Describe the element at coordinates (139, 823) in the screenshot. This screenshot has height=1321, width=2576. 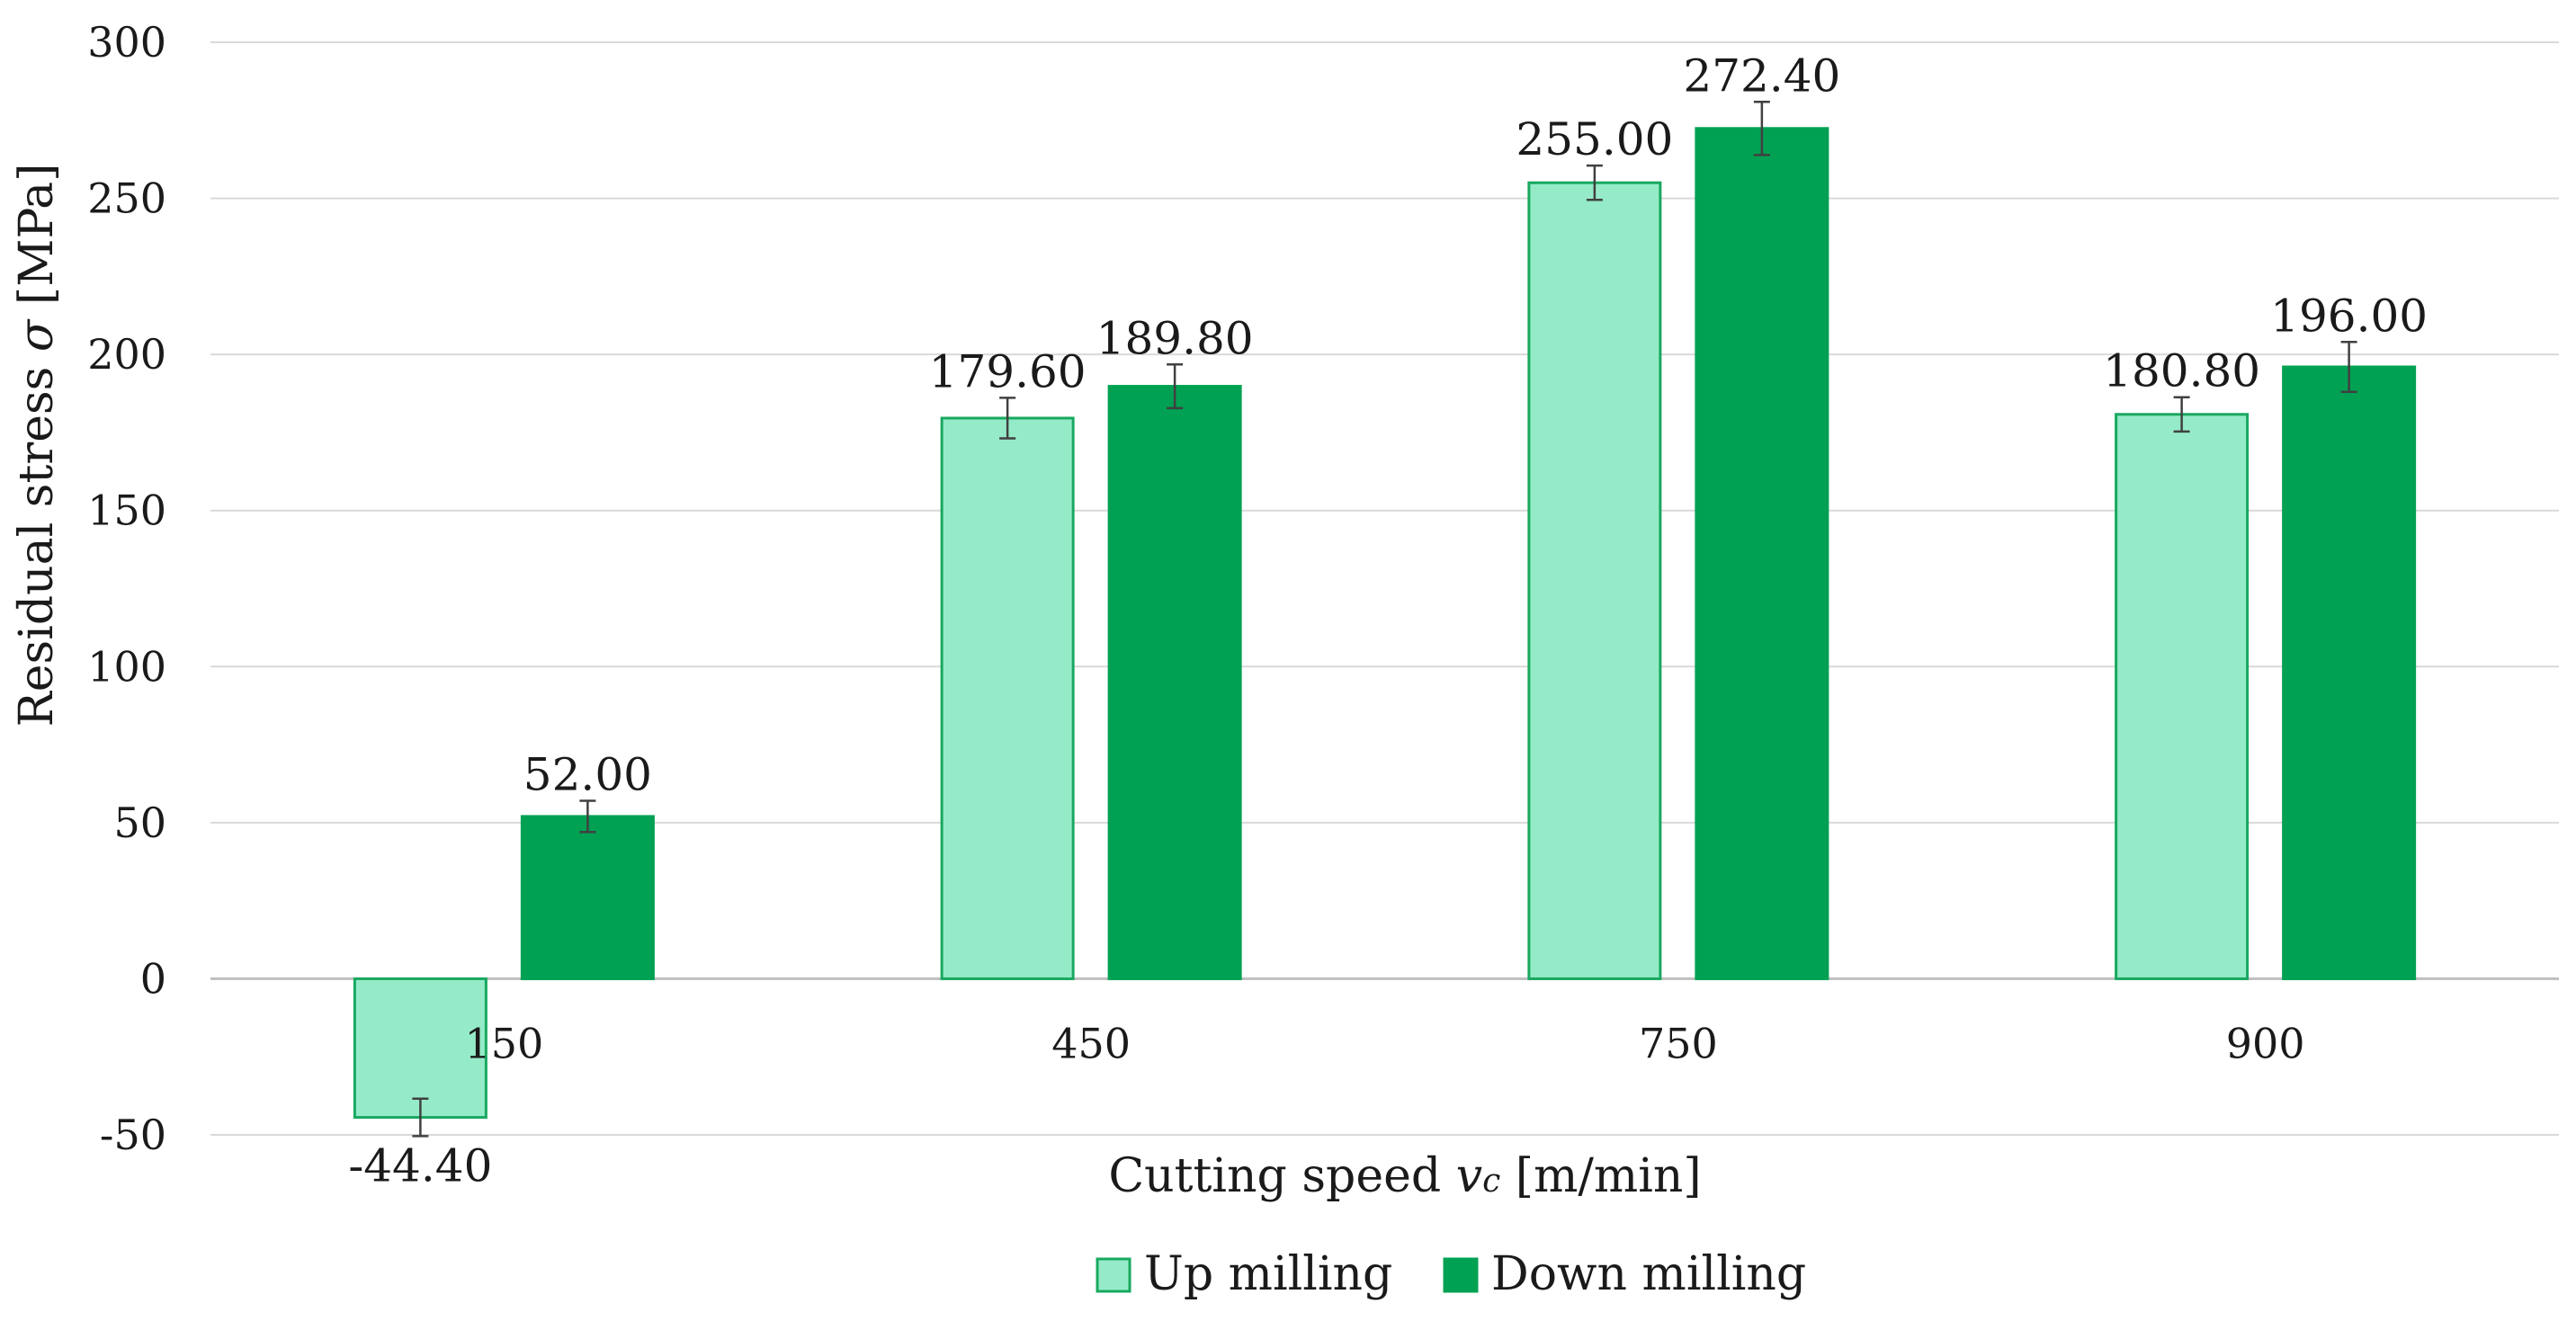
I see `y-tick-label: 50` at that location.